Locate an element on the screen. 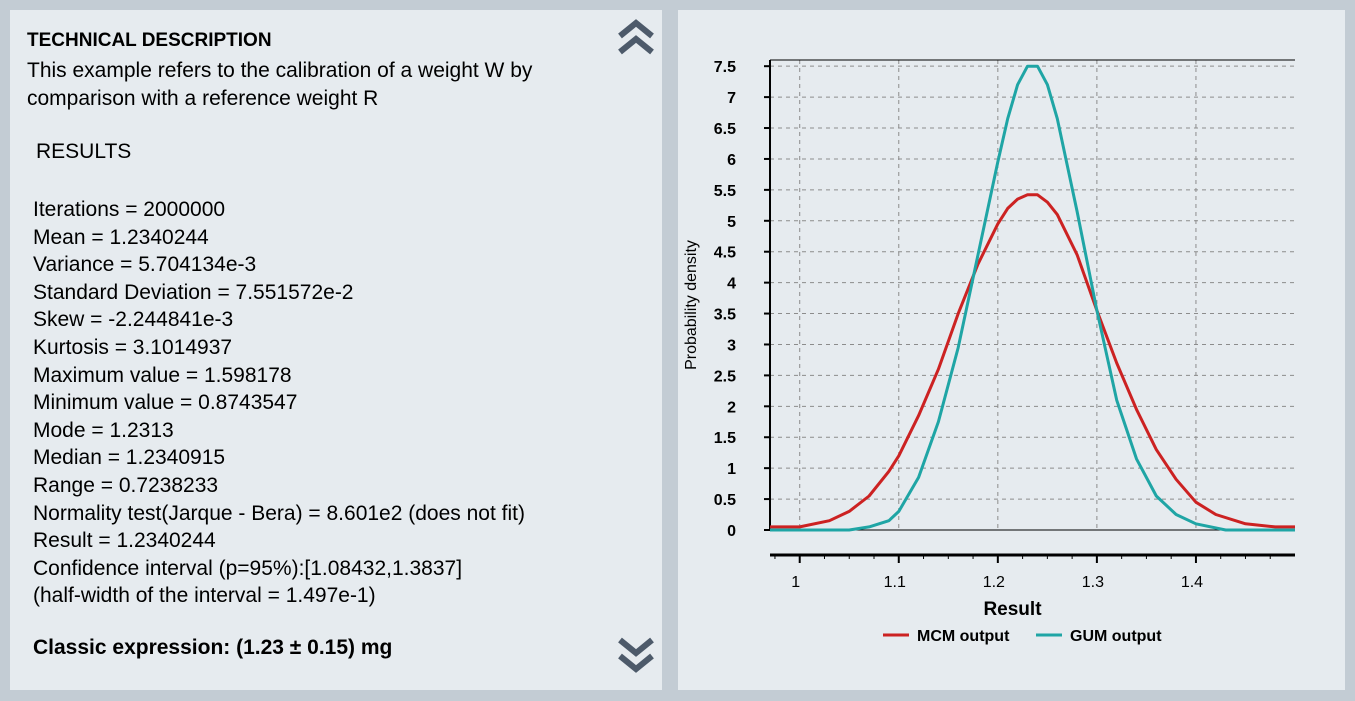 The height and width of the screenshot is (701, 1355). stat-standard-deviation: Standard Deviation = 7.551572e-2 is located at coordinates (193, 292).